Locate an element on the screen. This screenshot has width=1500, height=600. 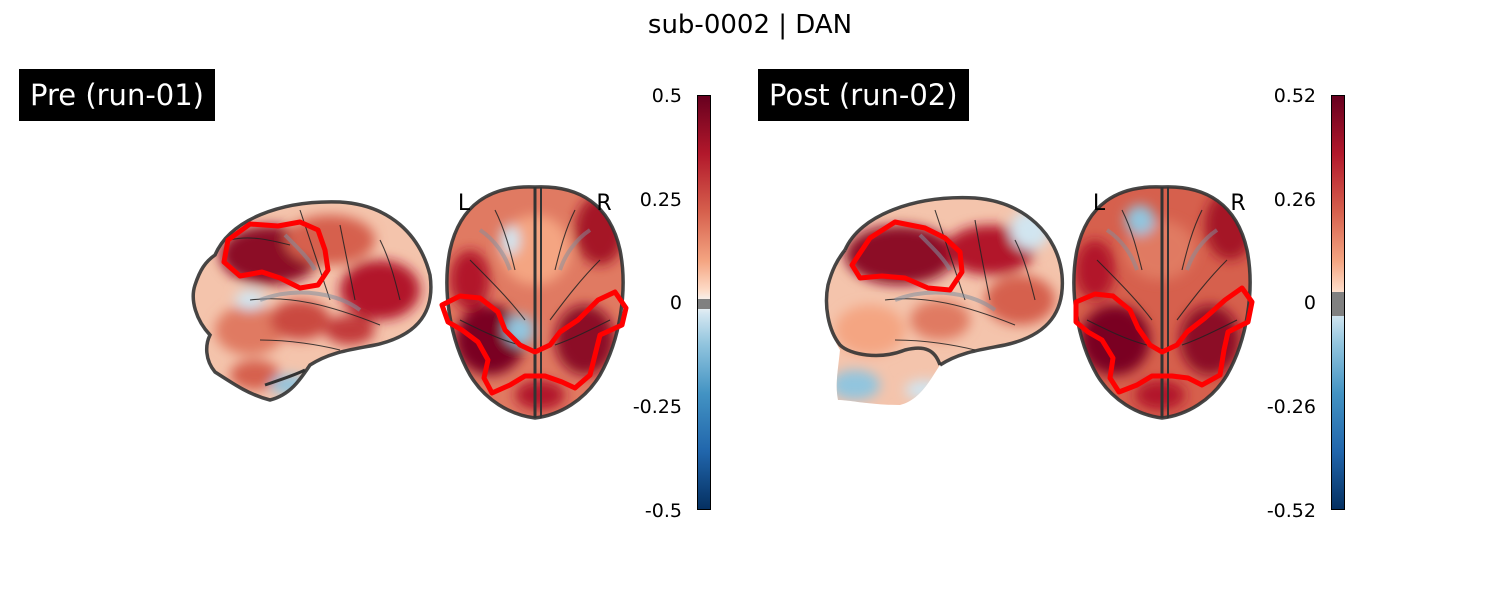
colorbar-threshold-pre is located at coordinates (704, 304).